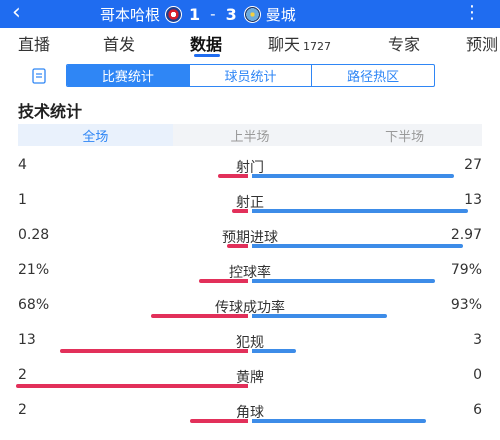  Describe the element at coordinates (128, 75) in the screenshot. I see `segment-match-stats: 比赛统计` at that location.